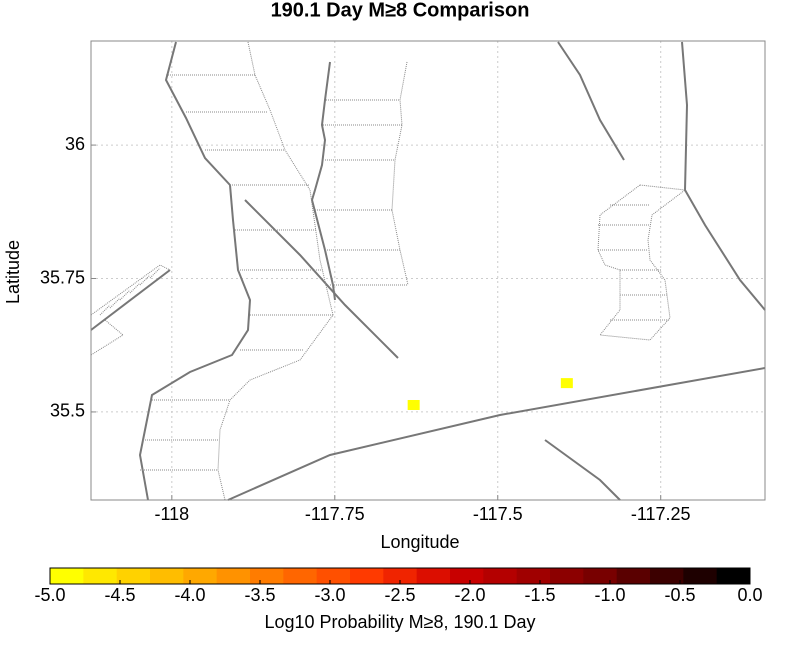 The width and height of the screenshot is (800, 649). I want to click on colorbar-tick-label: -1.0, so click(609, 595).